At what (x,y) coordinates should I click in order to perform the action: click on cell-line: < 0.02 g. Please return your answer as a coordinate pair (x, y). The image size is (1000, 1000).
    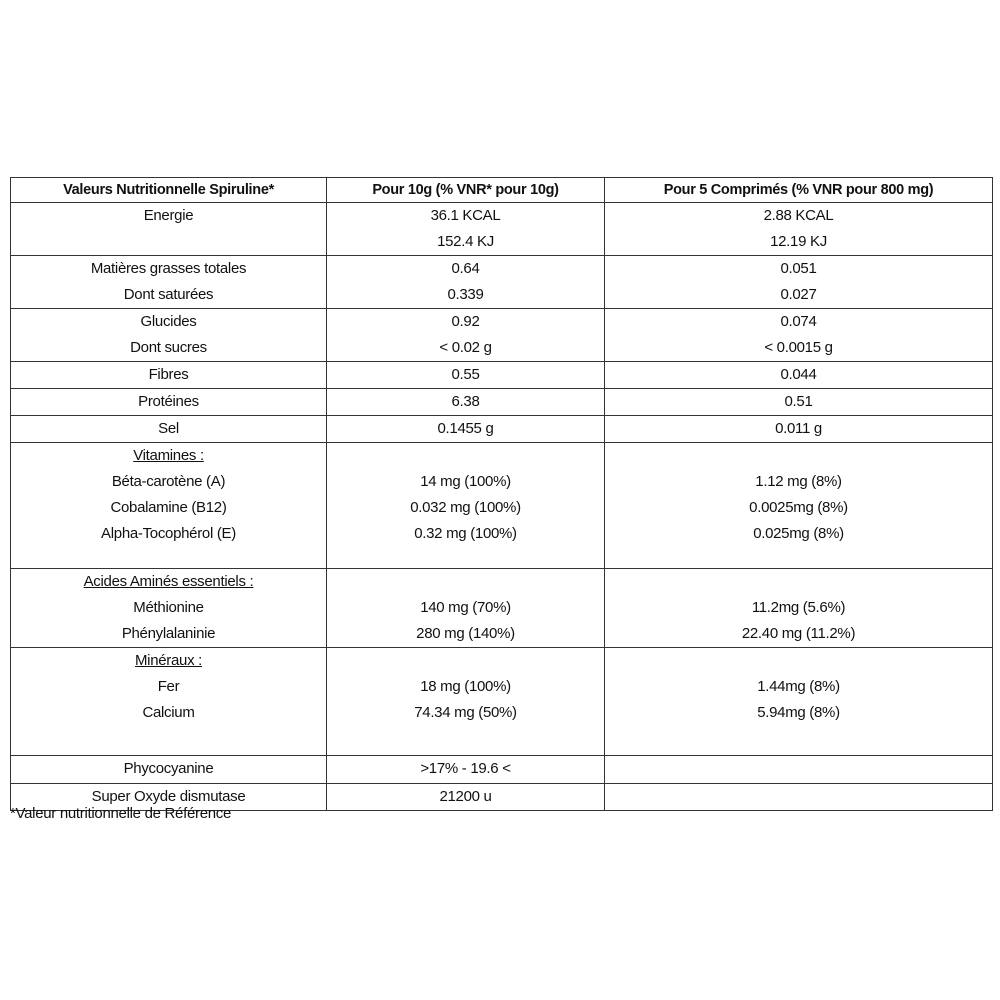
    Looking at the image, I should click on (465, 347).